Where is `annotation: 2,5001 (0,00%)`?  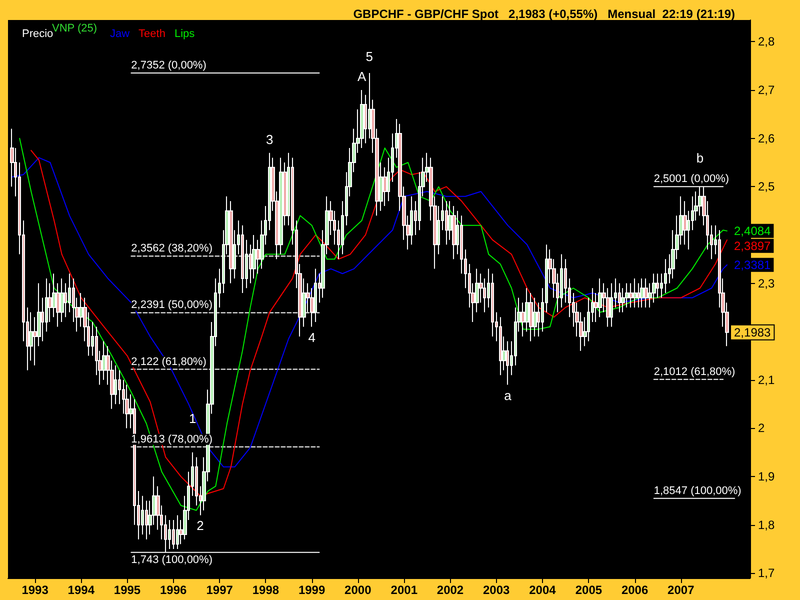 annotation: 2,5001 (0,00%) is located at coordinates (692, 179).